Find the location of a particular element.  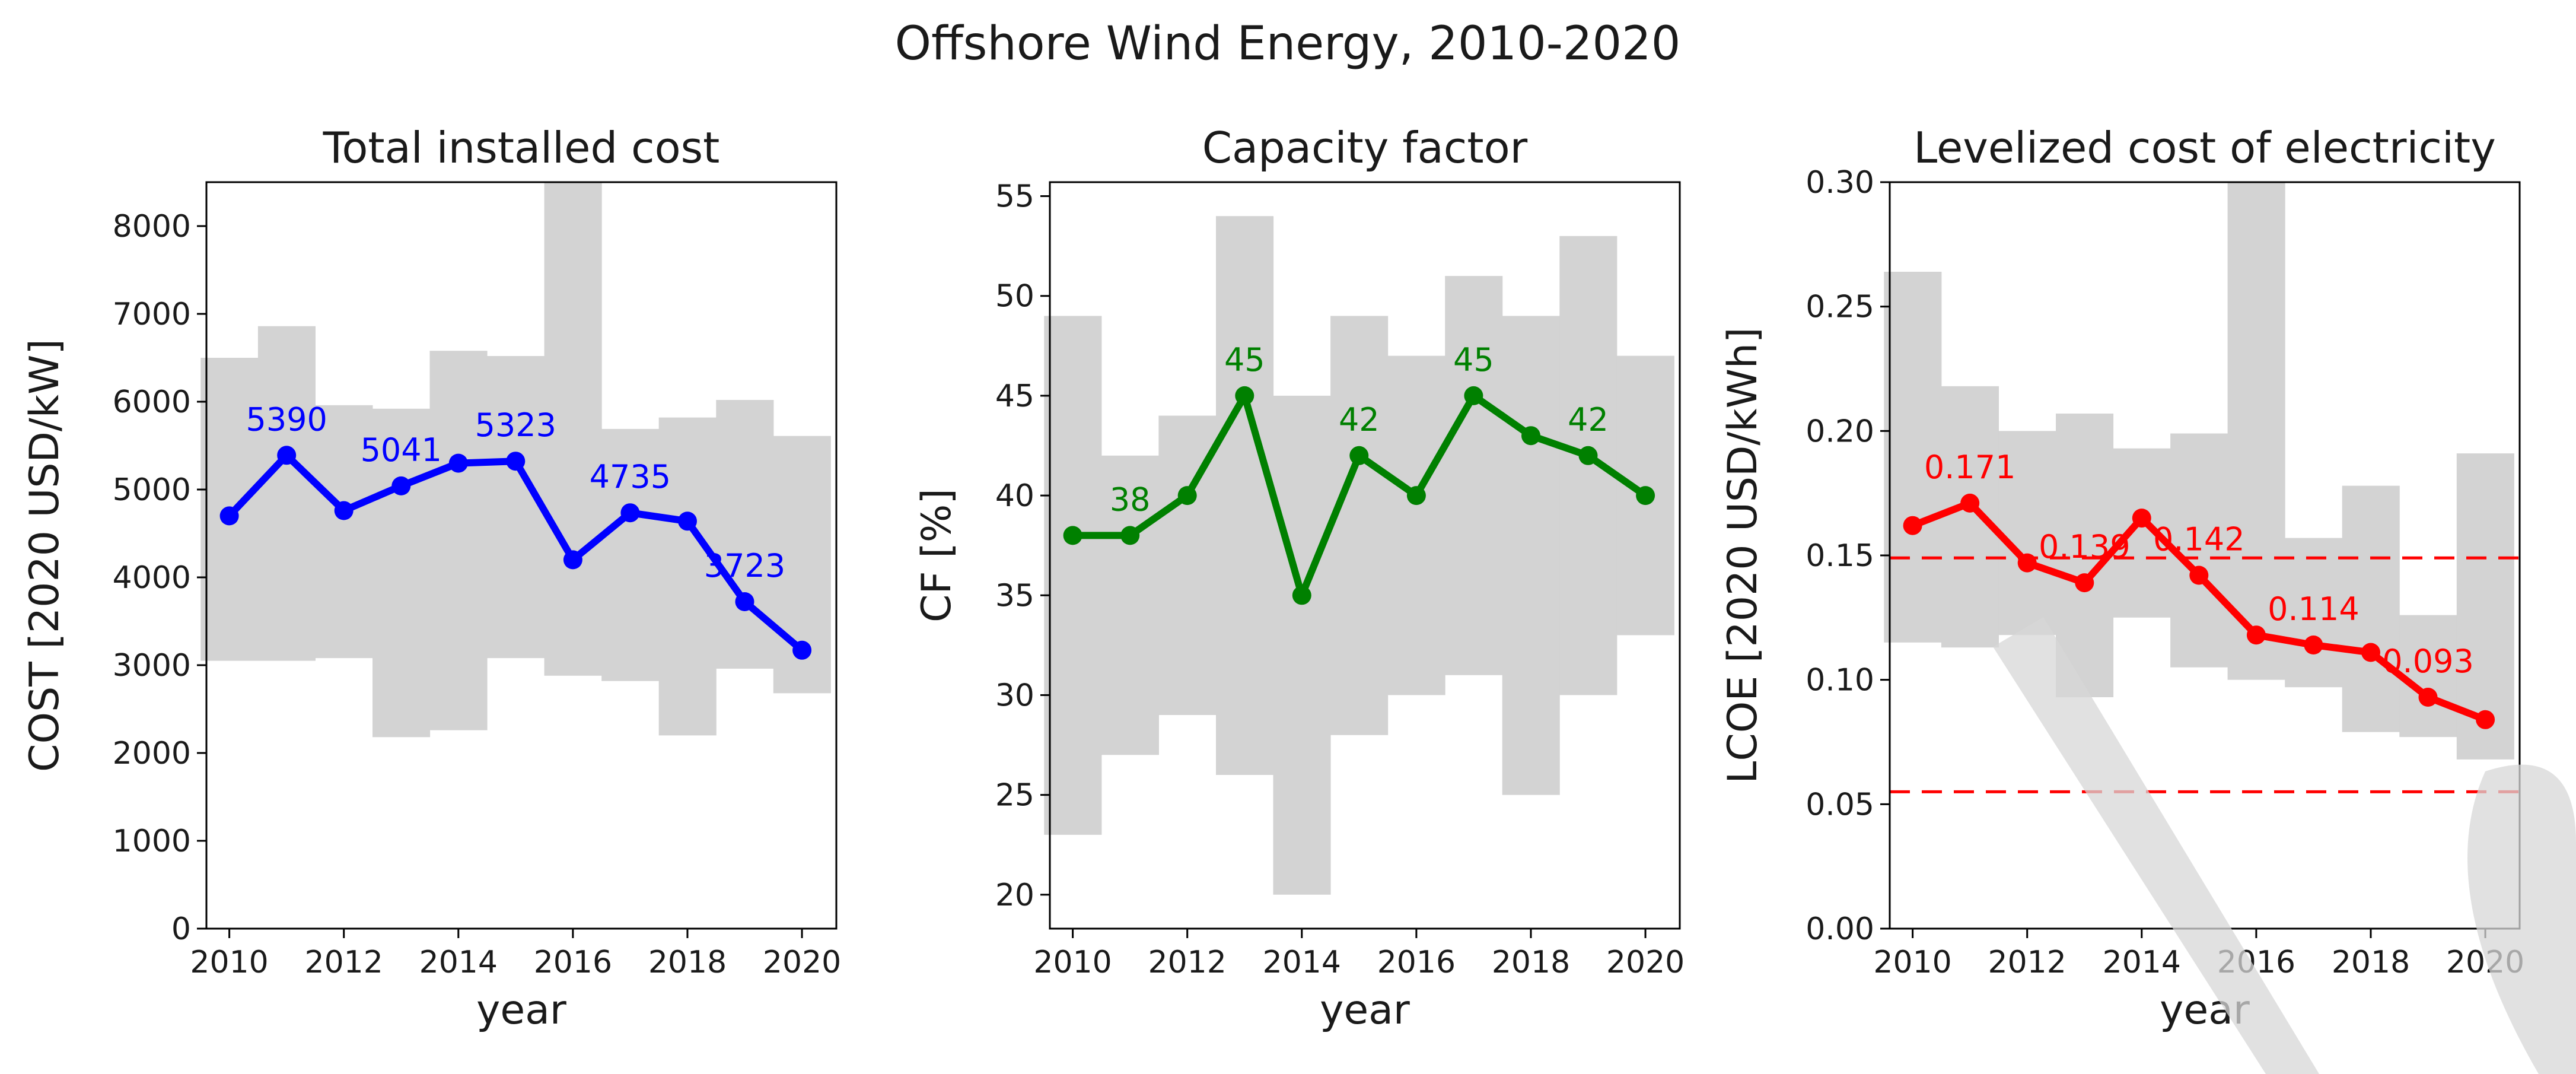

data-label-2015: 42 is located at coordinates (1359, 420).